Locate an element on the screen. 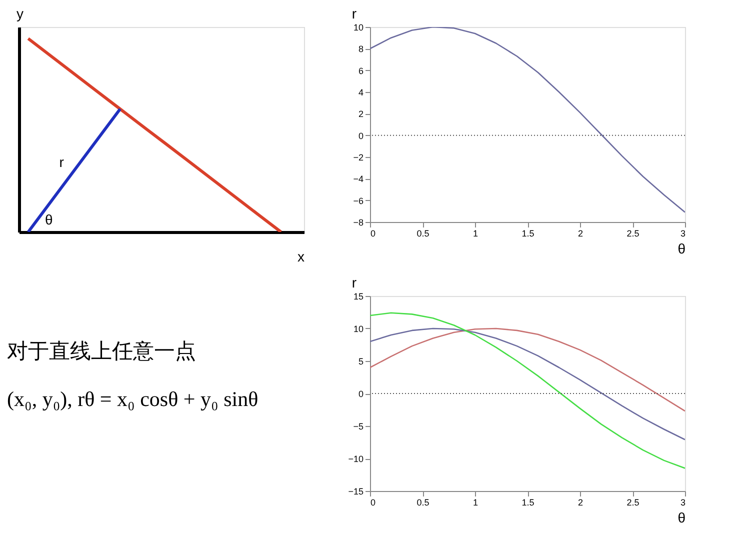 The height and width of the screenshot is (534, 729). y-axis-title: y is located at coordinates (20, 14).